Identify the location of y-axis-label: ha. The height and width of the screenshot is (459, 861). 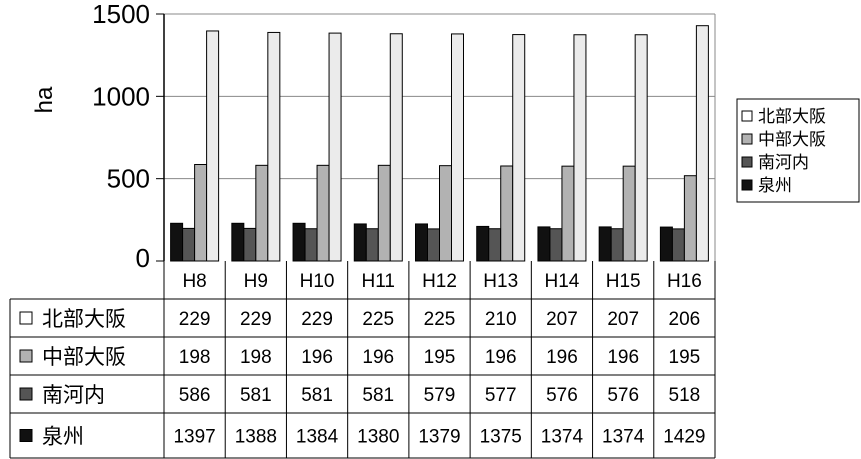
(44, 99).